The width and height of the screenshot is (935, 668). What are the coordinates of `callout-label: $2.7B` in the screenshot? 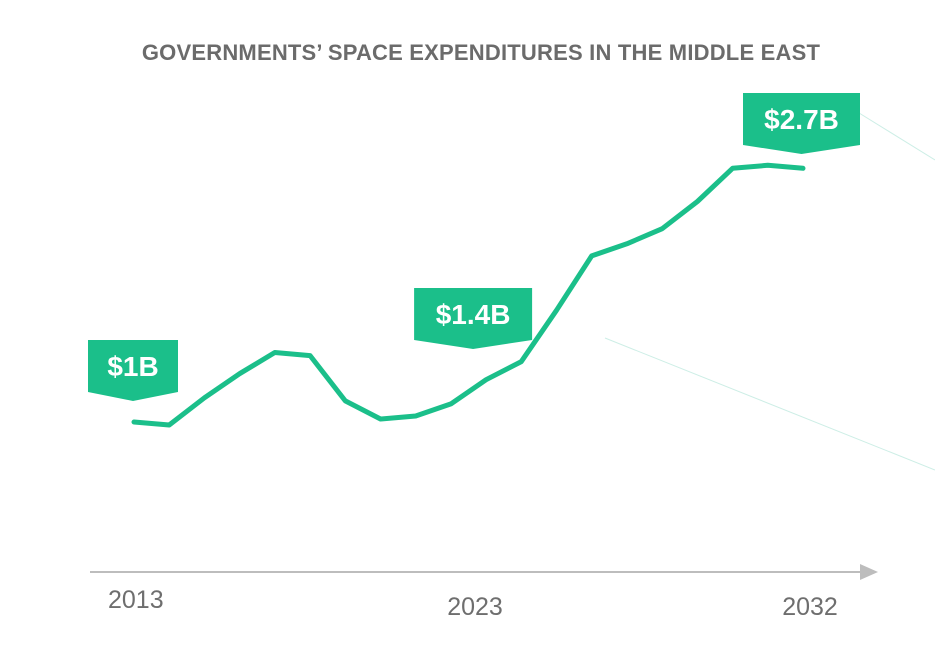 It's located at (801, 119).